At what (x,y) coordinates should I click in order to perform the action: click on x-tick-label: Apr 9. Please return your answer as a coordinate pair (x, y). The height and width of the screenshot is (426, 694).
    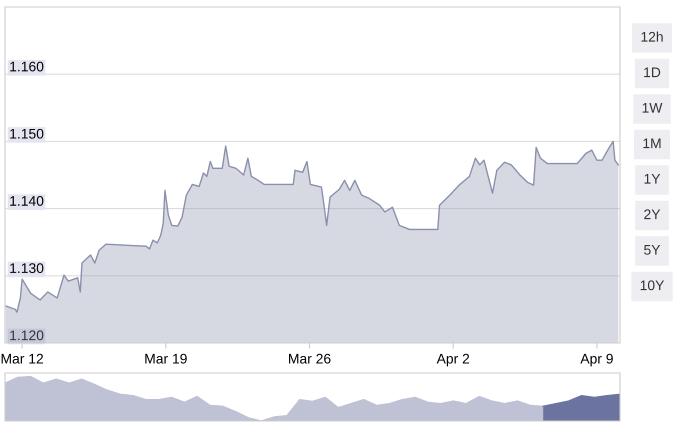
    Looking at the image, I should click on (596, 360).